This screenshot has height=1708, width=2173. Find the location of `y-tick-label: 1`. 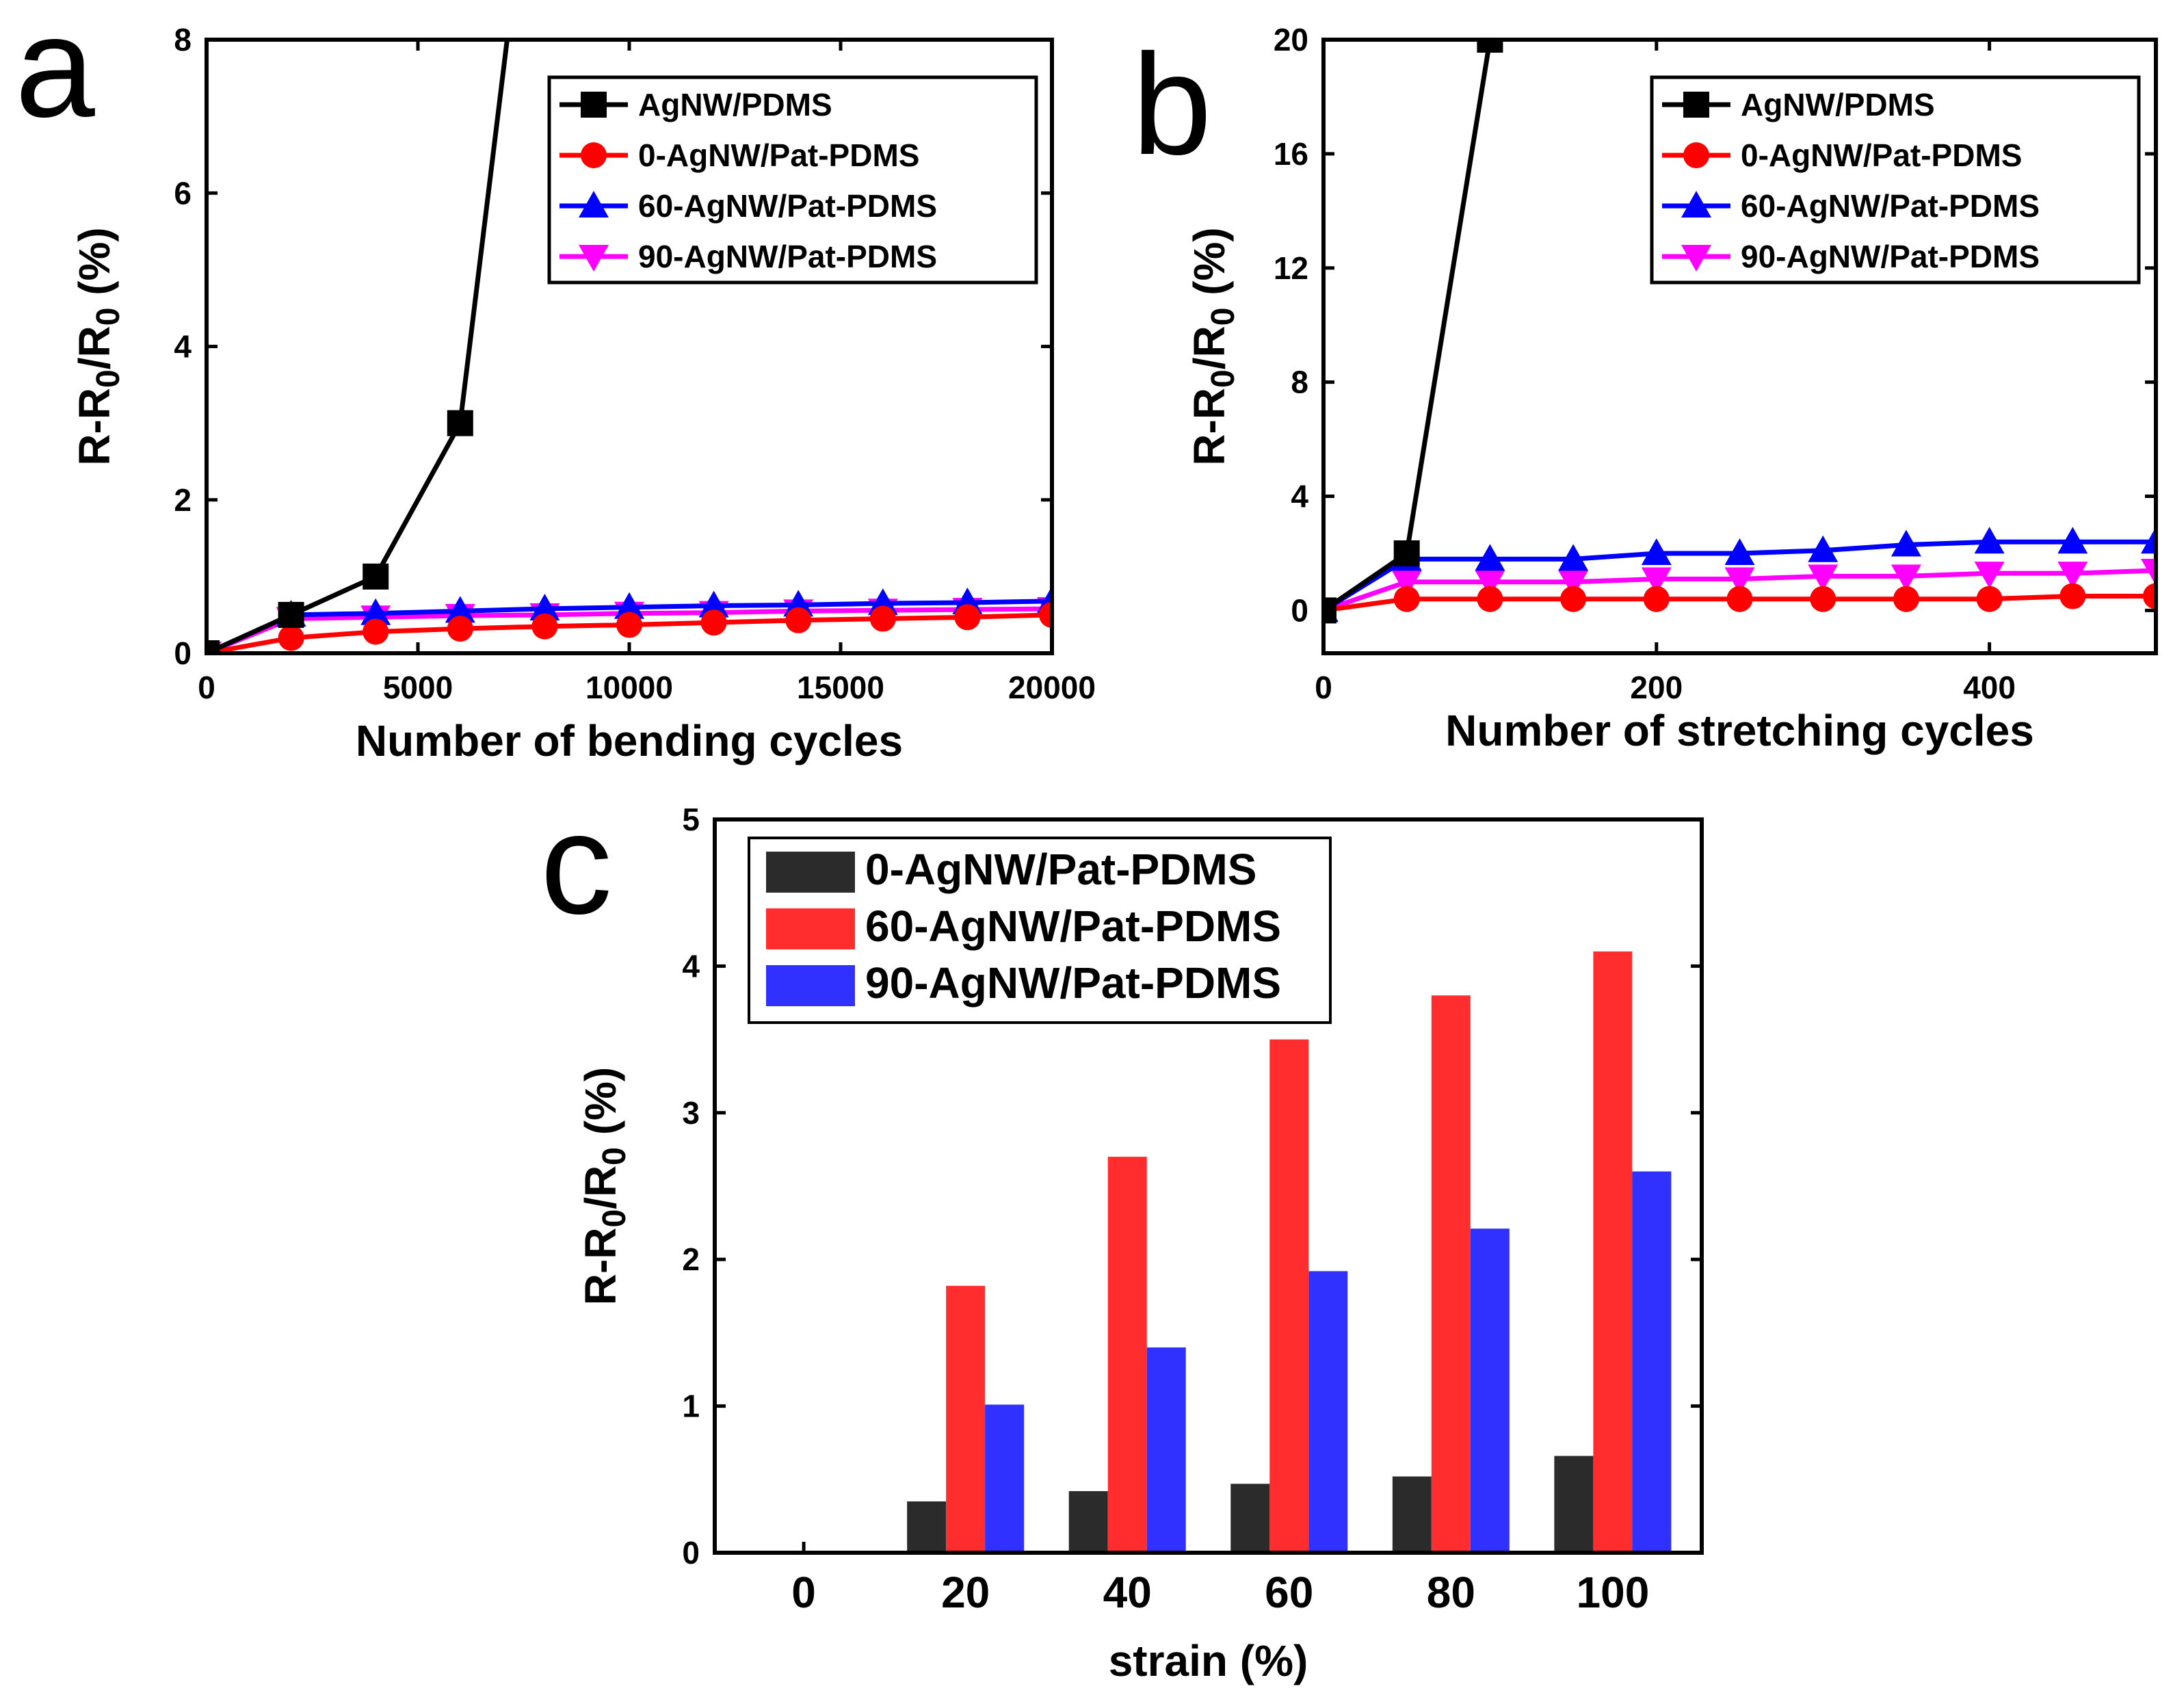

y-tick-label: 1 is located at coordinates (691, 1406).